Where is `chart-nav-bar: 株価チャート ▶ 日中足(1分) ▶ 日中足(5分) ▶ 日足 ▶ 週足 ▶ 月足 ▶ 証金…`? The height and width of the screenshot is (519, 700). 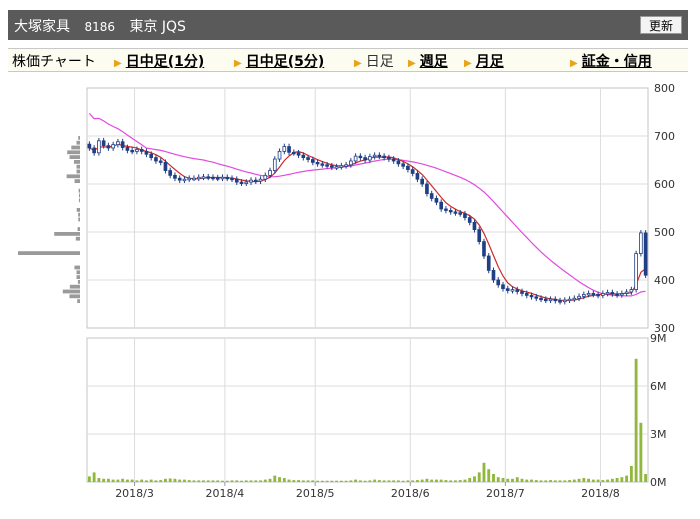
chart-nav-bar: 株価チャート ▶ 日中足(1分) ▶ 日中足(5分) ▶ 日足 ▶ 週足 ▶ 月足 ▶ 証金… is located at coordinates (348, 60).